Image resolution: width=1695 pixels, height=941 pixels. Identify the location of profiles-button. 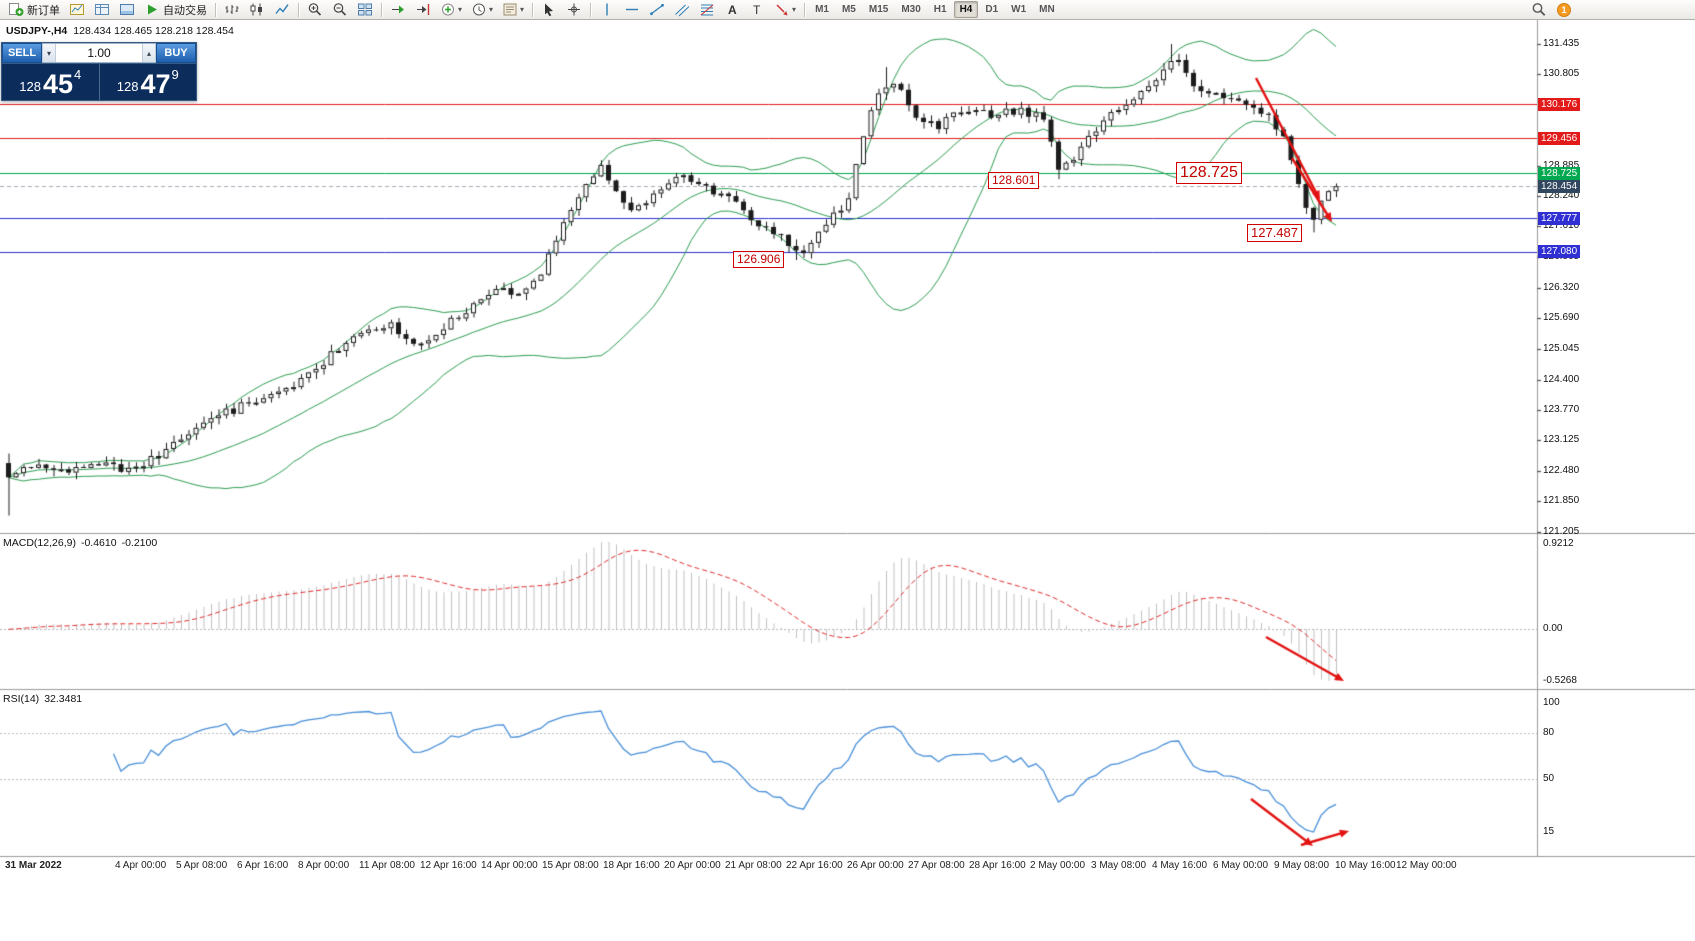
(102, 10).